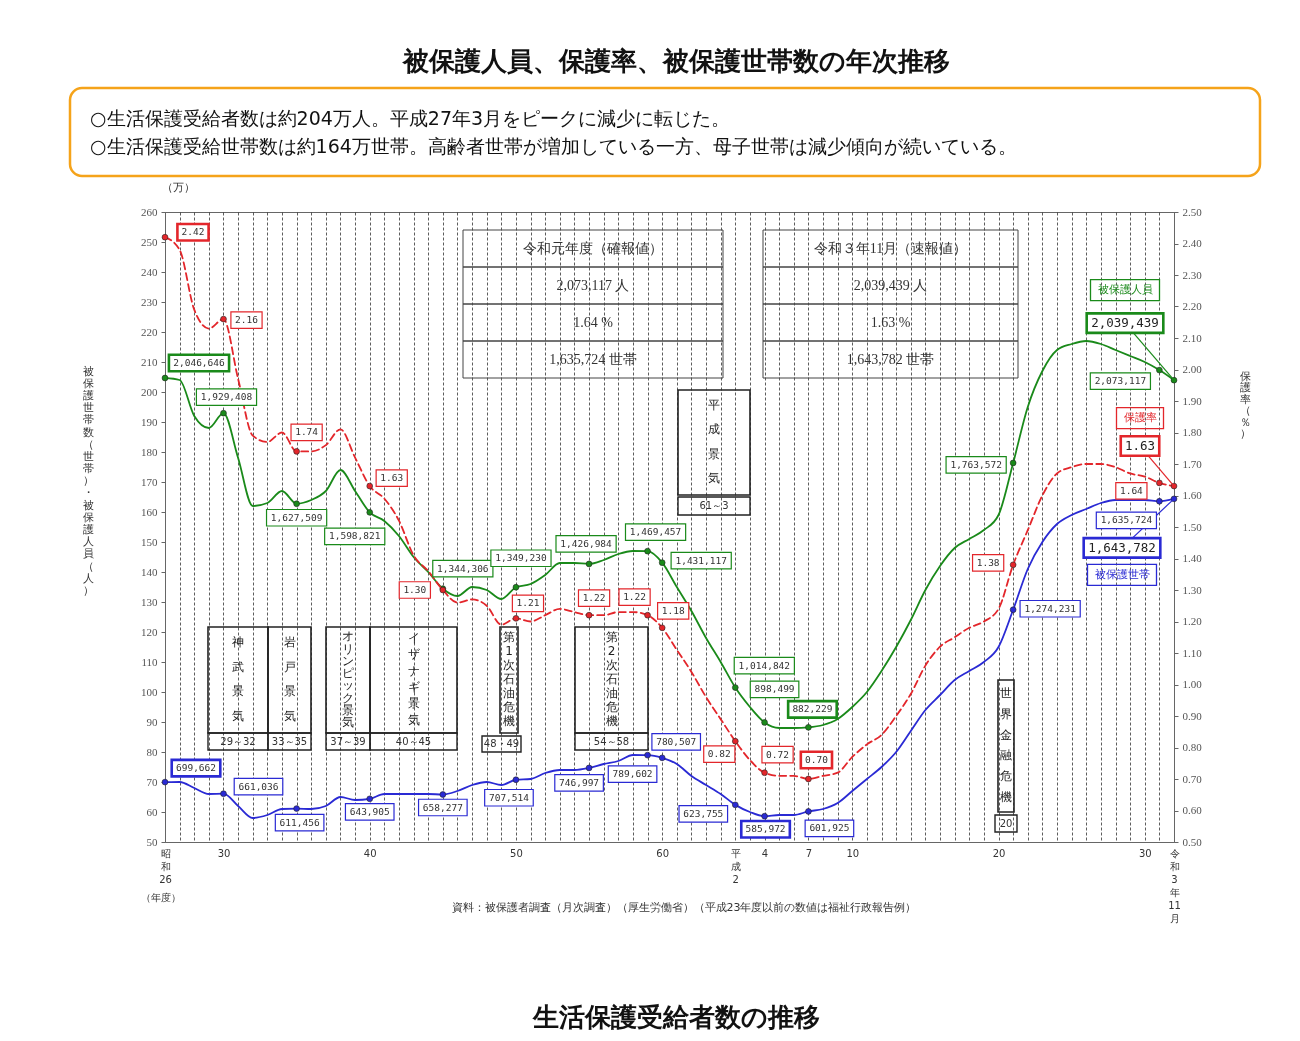 This screenshot has width=1300, height=1041. Describe the element at coordinates (714, 505) in the screenshot. I see `annotation: 61～3` at that location.